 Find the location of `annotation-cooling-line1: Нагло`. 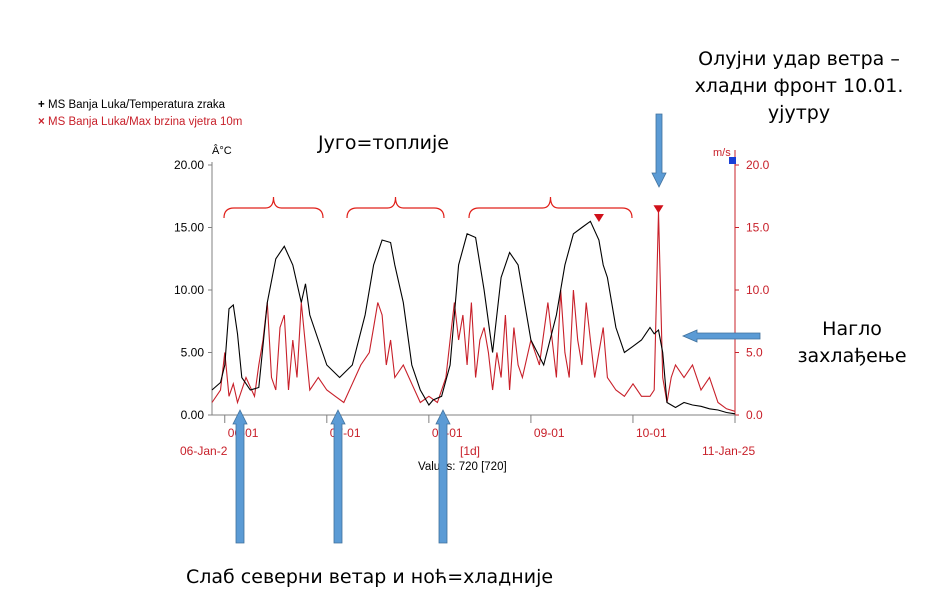

annotation-cooling-line1: Нагло is located at coordinates (852, 329).